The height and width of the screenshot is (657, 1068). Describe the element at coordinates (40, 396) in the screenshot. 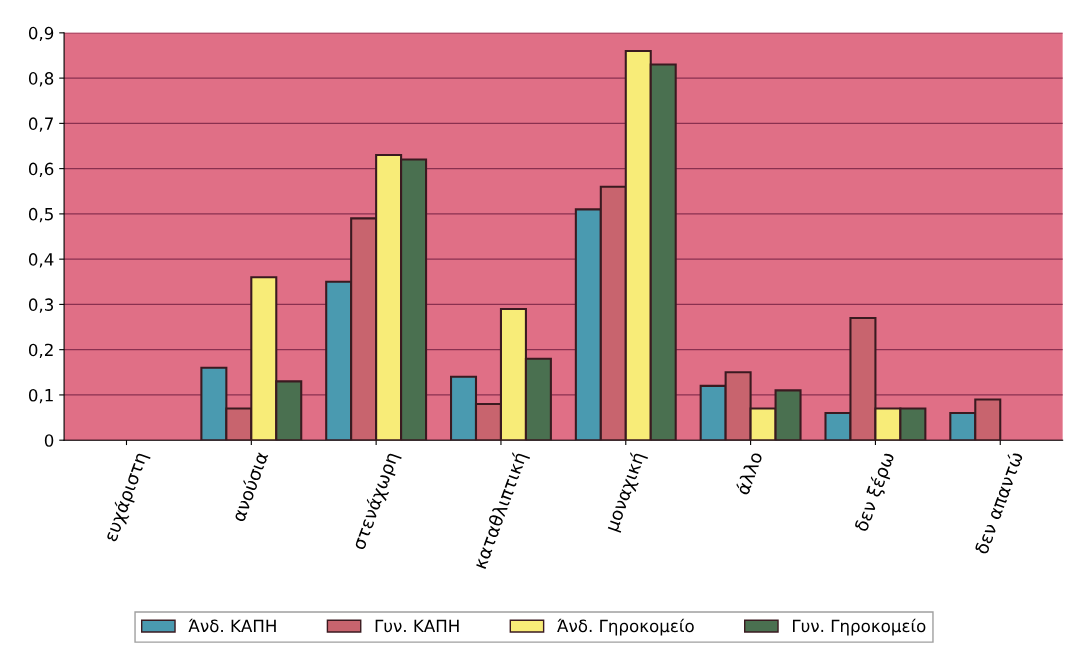

I see `y-tick-label: 0,1` at that location.